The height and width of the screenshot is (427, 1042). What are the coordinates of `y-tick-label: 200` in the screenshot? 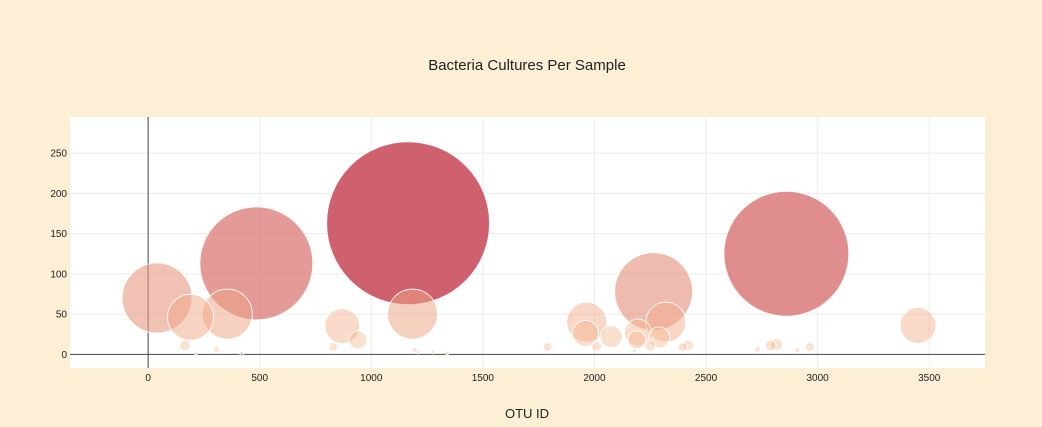 It's located at (58, 194).